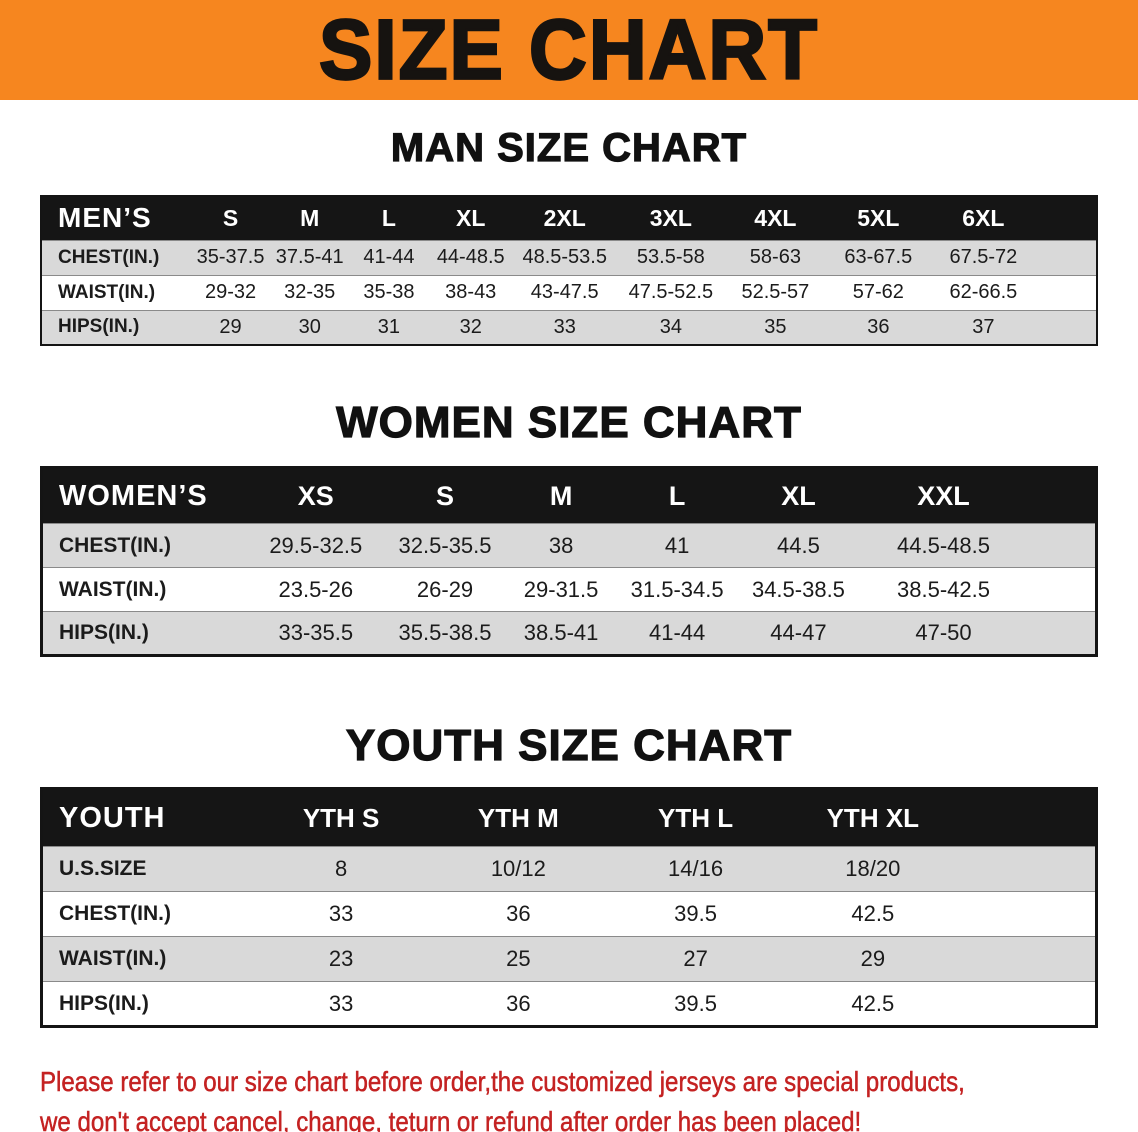 The image size is (1138, 1132). Describe the element at coordinates (873, 869) in the screenshot. I see `table-cell: 18/20` at that location.